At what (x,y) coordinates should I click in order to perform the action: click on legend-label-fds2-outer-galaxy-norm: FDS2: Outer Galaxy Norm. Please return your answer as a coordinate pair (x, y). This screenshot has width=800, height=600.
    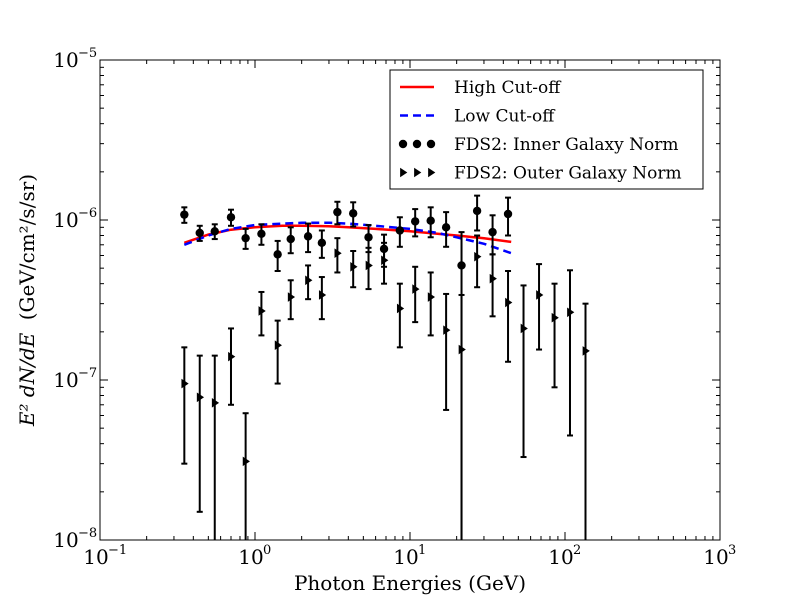
    Looking at the image, I should click on (568, 174).